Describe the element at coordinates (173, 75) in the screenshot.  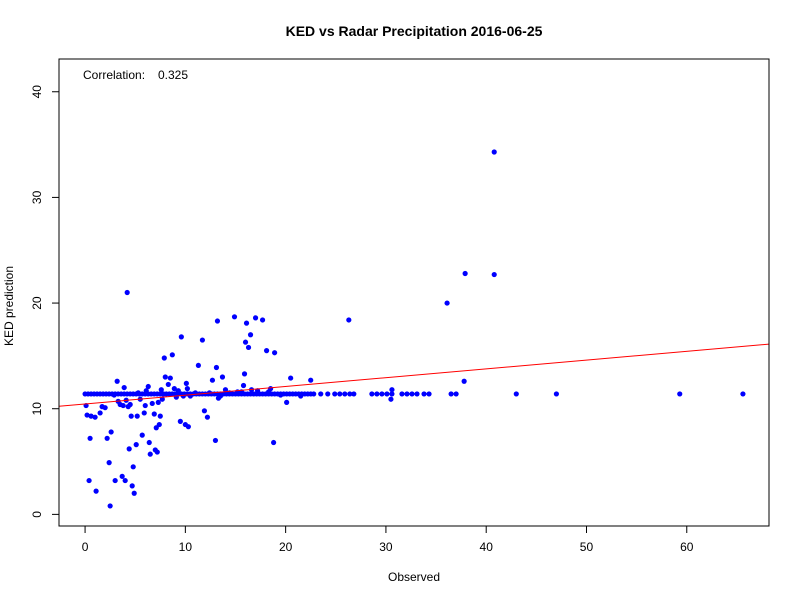
I see `correlation-value: 0.325` at that location.